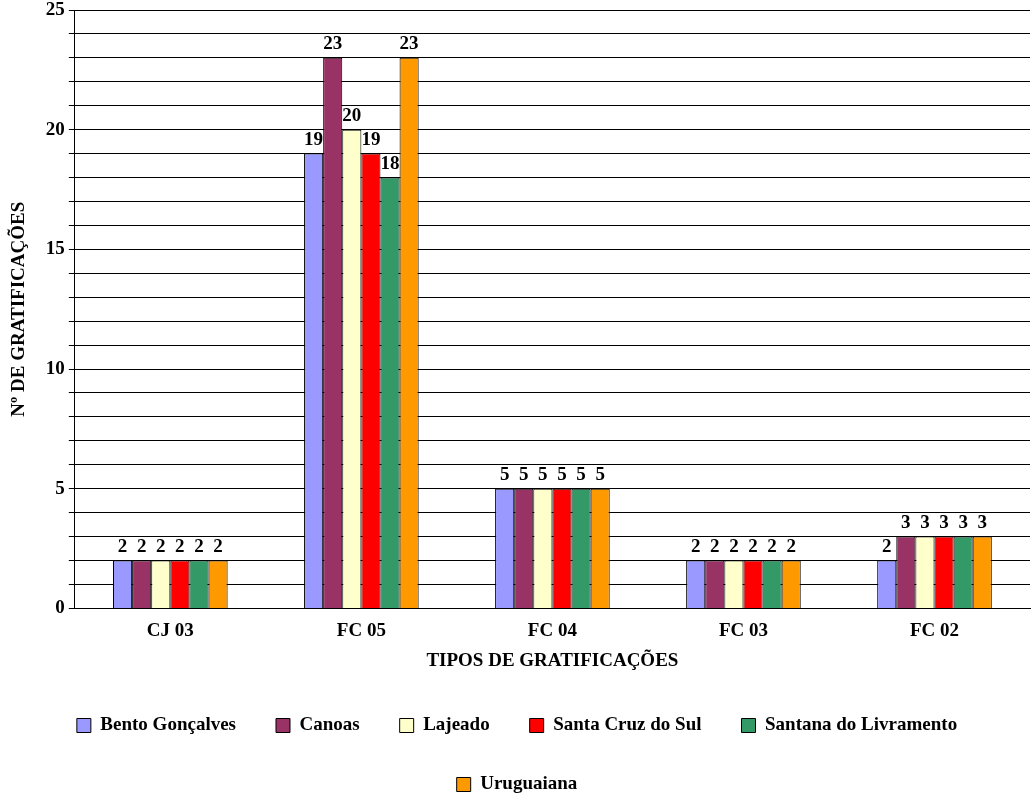 This screenshot has width=1032, height=810. What do you see at coordinates (456, 724) in the screenshot?
I see `legend-label: Lajeado` at bounding box center [456, 724].